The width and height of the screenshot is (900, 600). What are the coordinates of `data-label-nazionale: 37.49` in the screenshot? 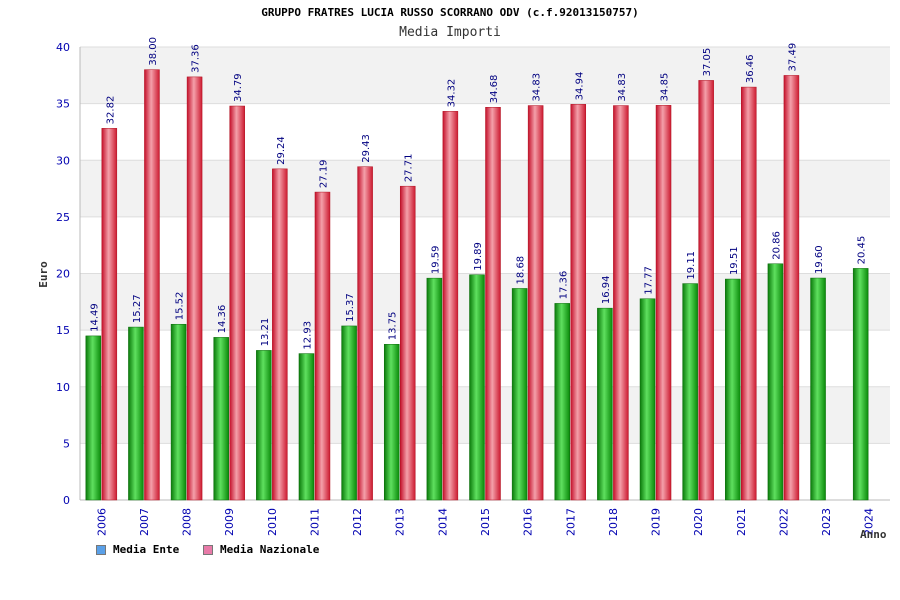 It's located at (792, 57).